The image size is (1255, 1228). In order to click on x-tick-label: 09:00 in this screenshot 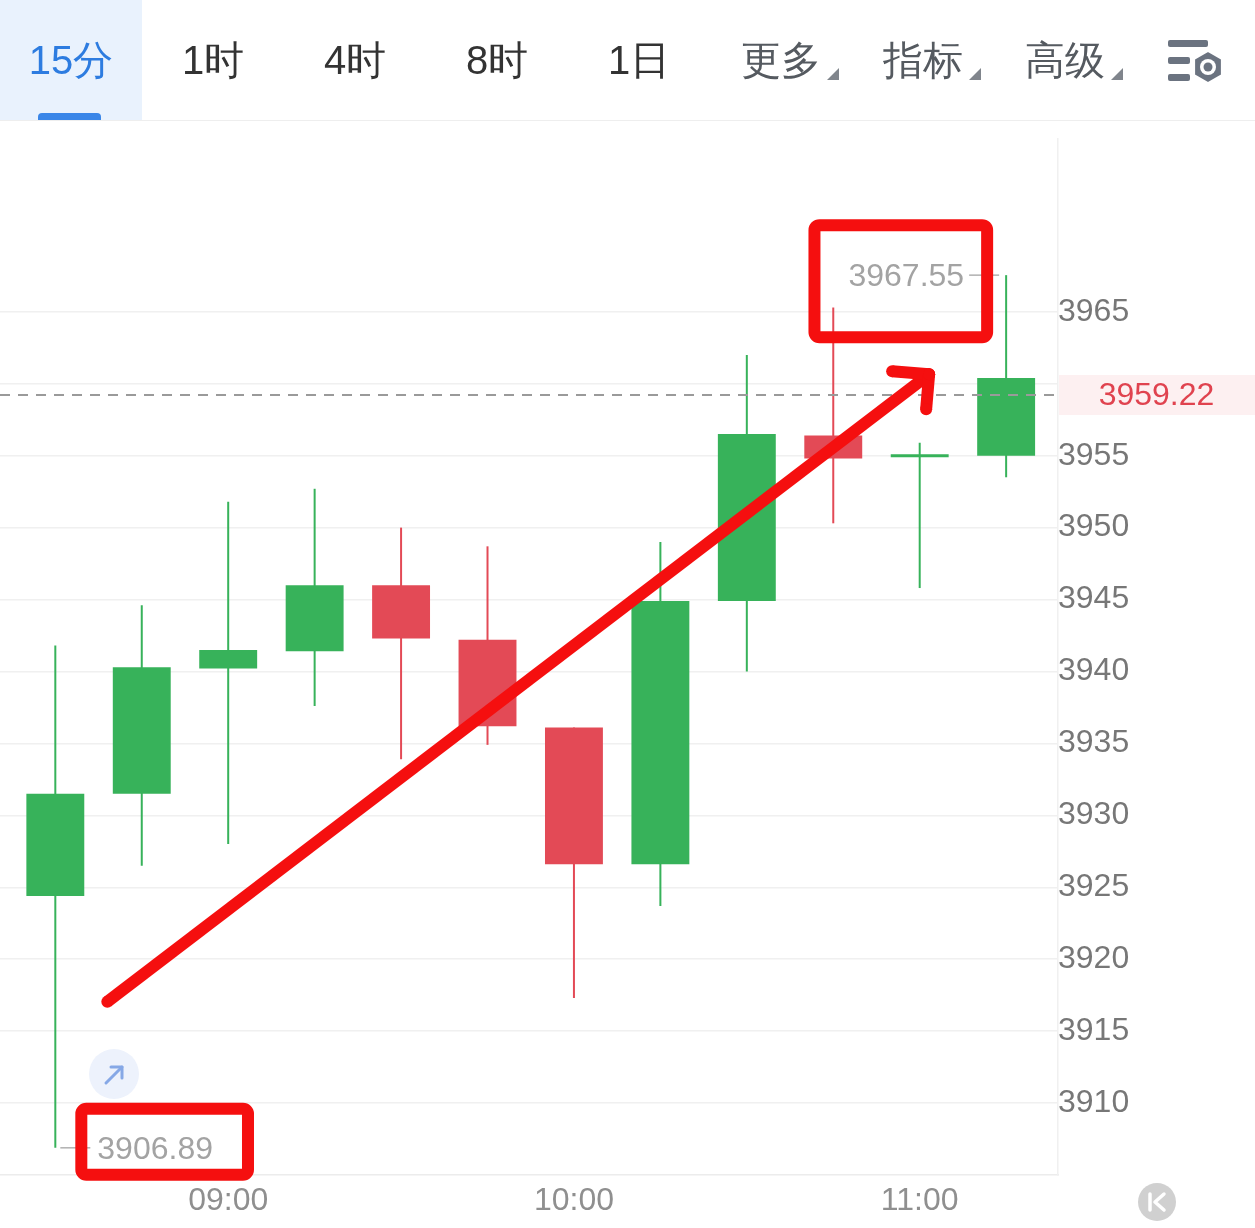, I will do `click(228, 1199)`.